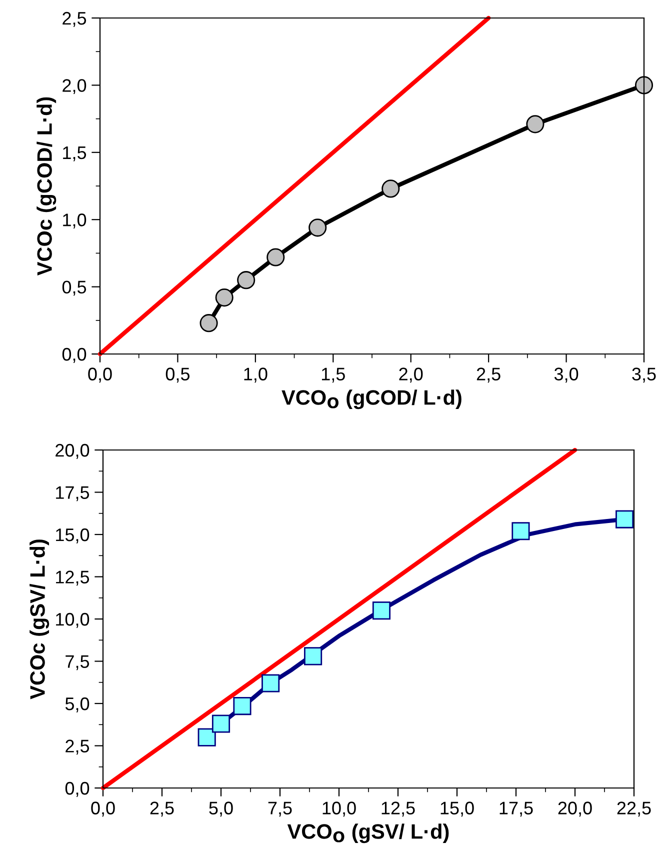 This screenshot has height=864, width=665. What do you see at coordinates (411, 375) in the screenshot?
I see `x-tick-label: 2,0` at bounding box center [411, 375].